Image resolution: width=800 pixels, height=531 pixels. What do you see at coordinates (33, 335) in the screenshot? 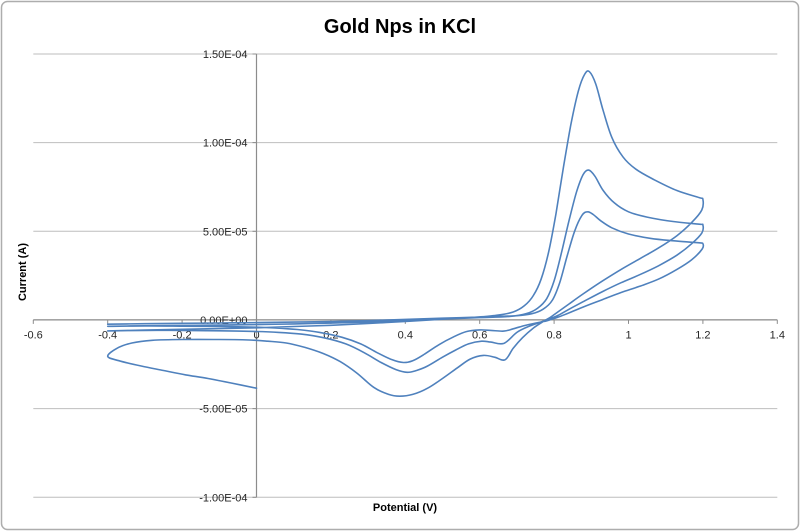
I see `x-tick-label: -0.6` at bounding box center [33, 335].